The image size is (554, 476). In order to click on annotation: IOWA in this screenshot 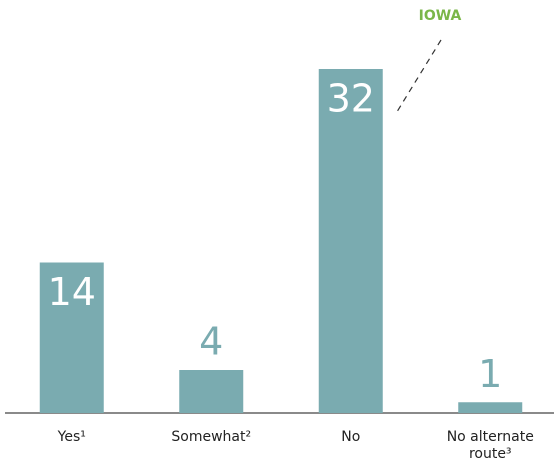, I will do `click(440, 16)`.